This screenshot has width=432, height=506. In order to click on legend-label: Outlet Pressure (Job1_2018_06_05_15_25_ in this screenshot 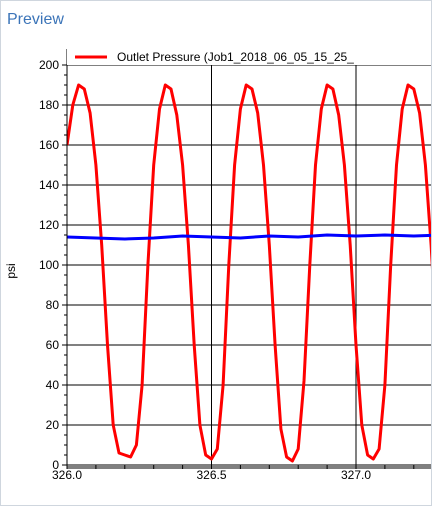, I will do `click(235, 57)`.